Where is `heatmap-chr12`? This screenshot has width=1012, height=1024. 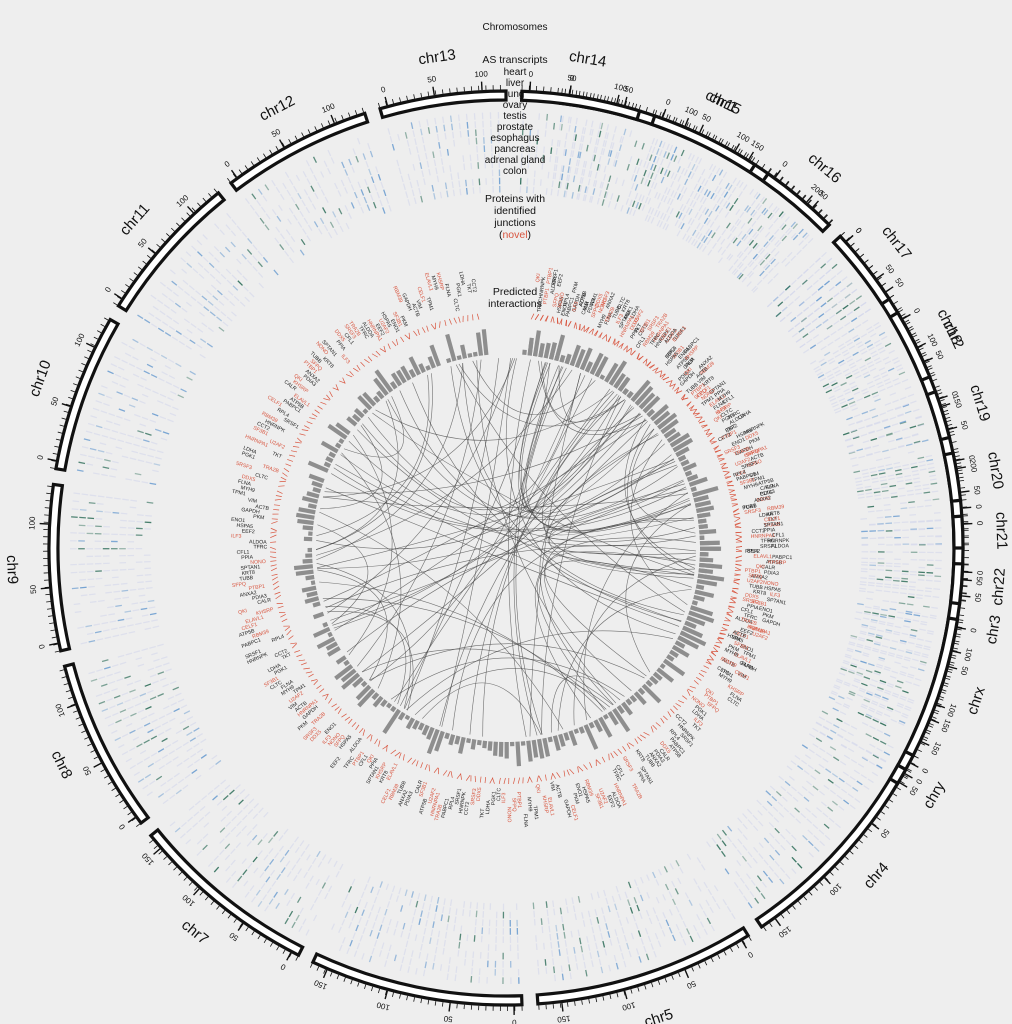 heatmap-chr12 is located at coordinates (318, 200).